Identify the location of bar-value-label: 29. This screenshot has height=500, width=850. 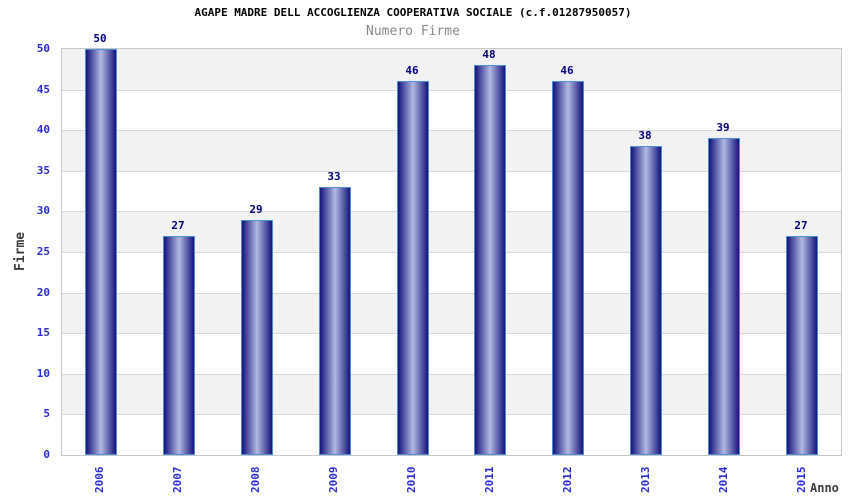
(256, 209).